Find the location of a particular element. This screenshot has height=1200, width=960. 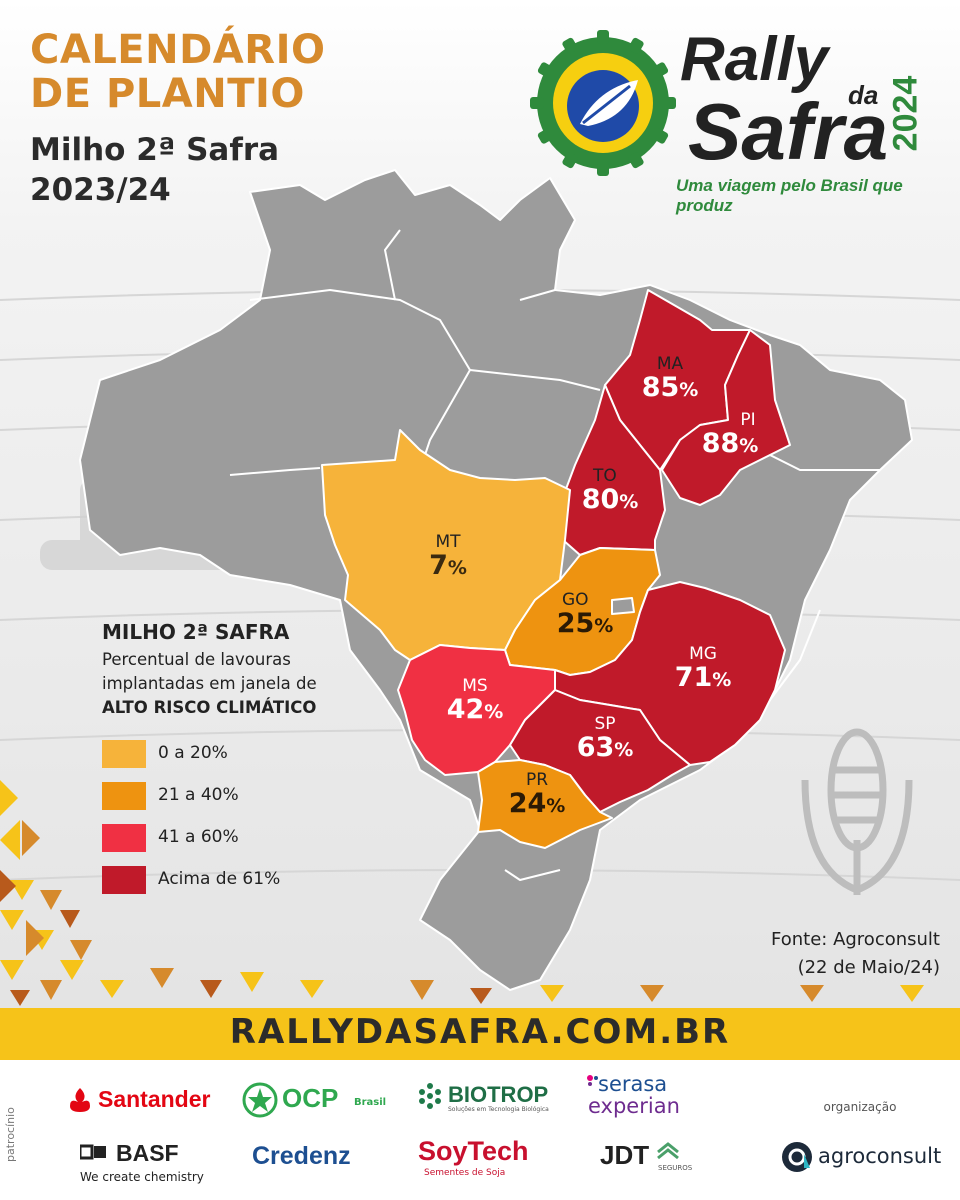

biotrop-dots-icon is located at coordinates (430, 1096).